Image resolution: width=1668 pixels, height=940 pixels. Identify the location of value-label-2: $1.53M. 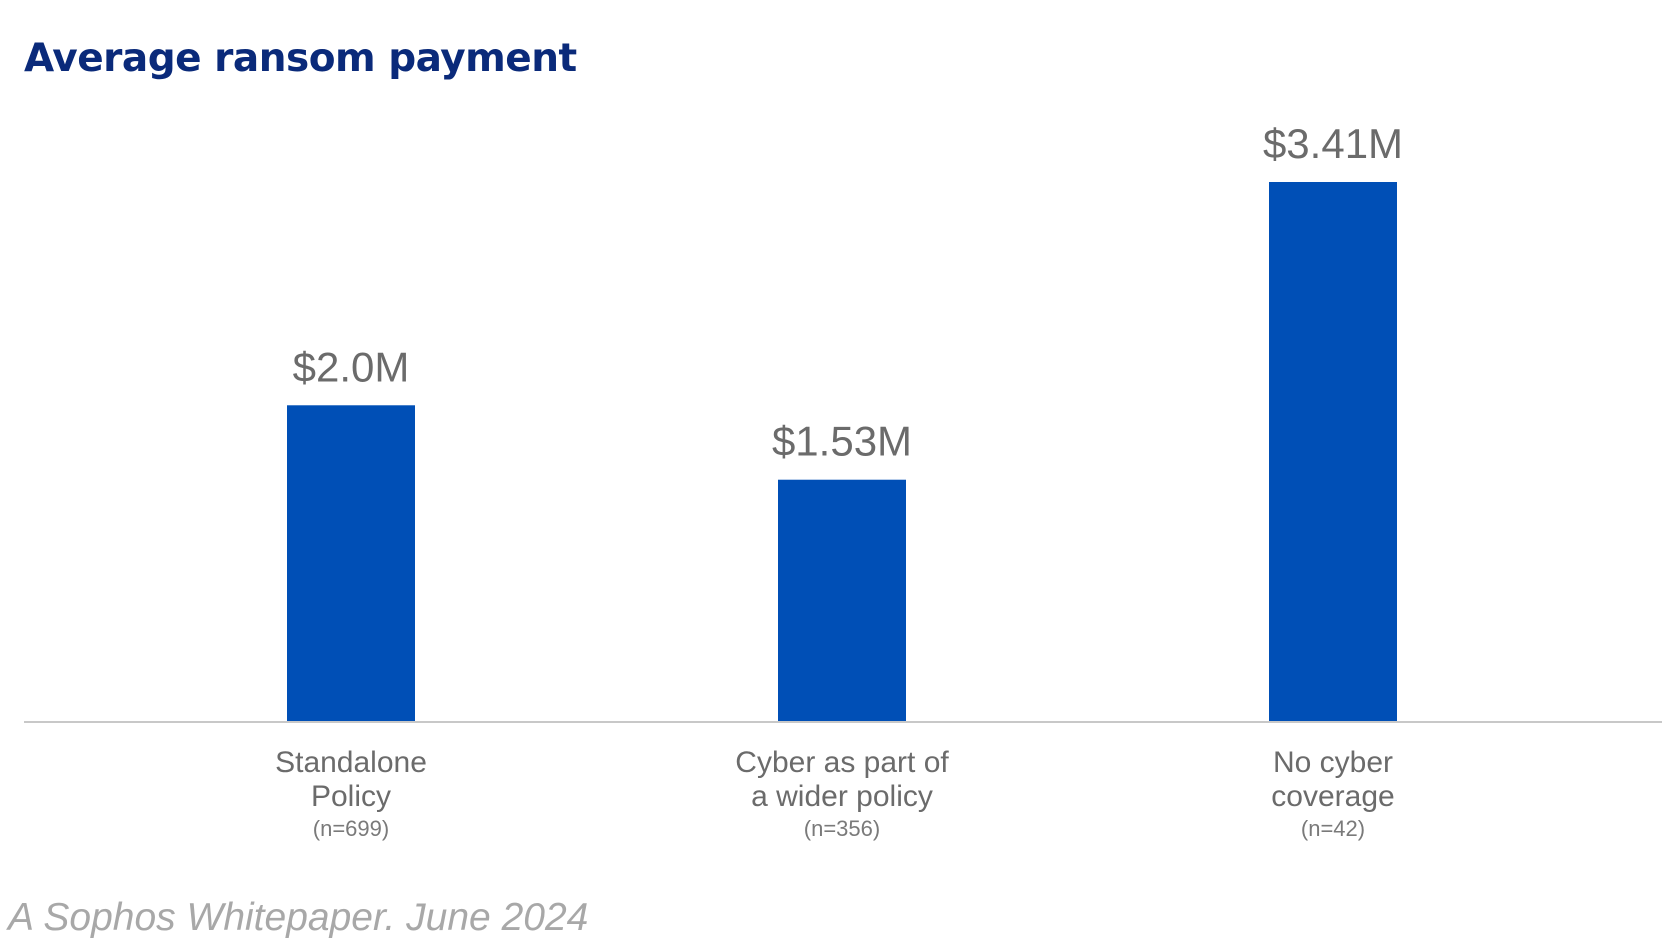
(842, 441).